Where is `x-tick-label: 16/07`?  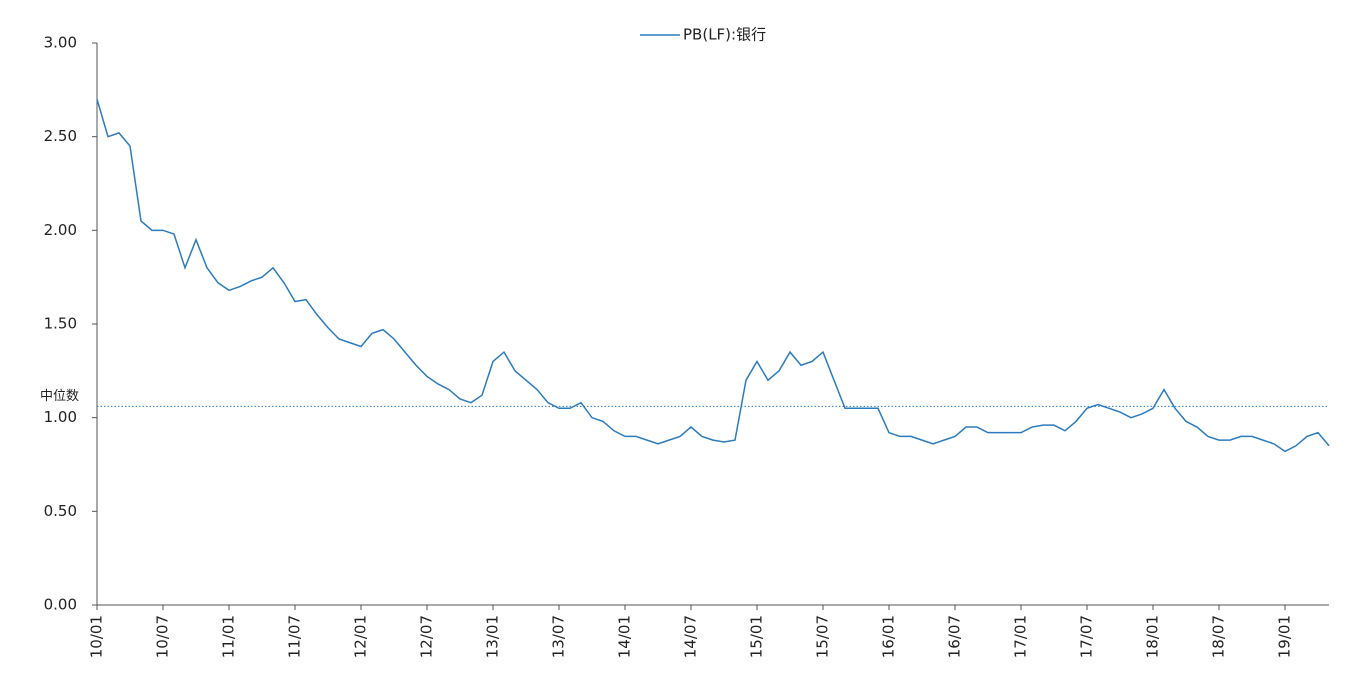 x-tick-label: 16/07 is located at coordinates (955, 636).